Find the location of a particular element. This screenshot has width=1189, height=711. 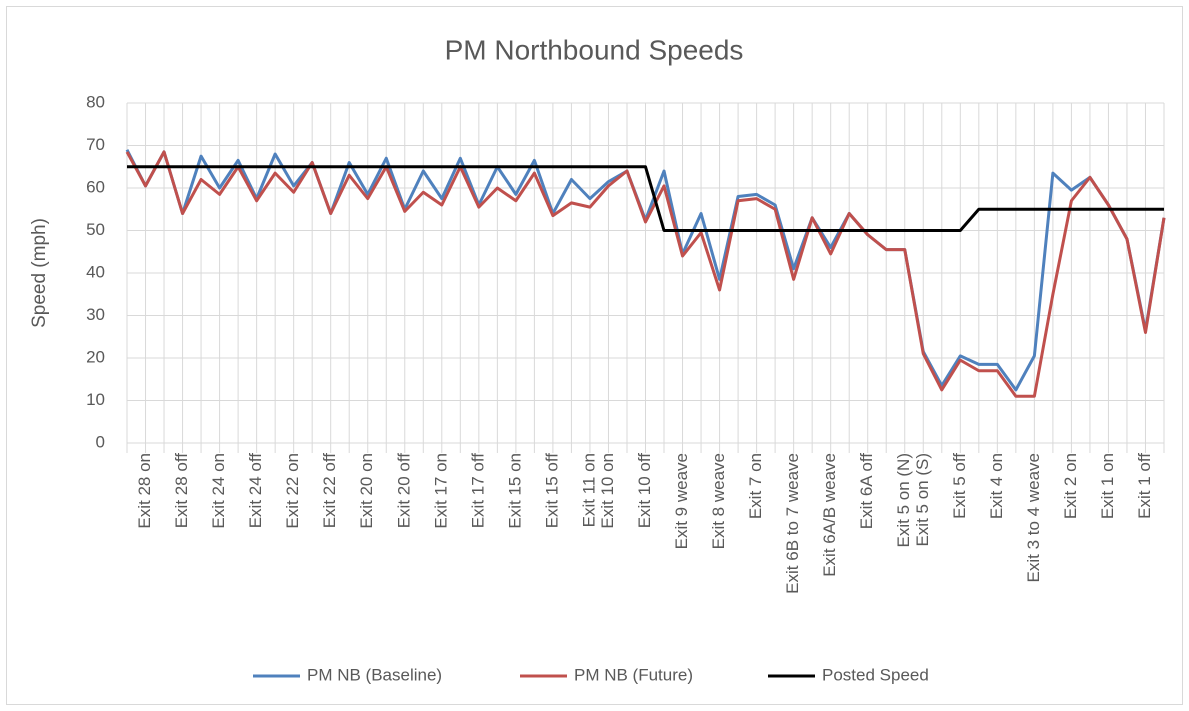

x-tick-label: Exit 6B to 7 weave is located at coordinates (792, 523).